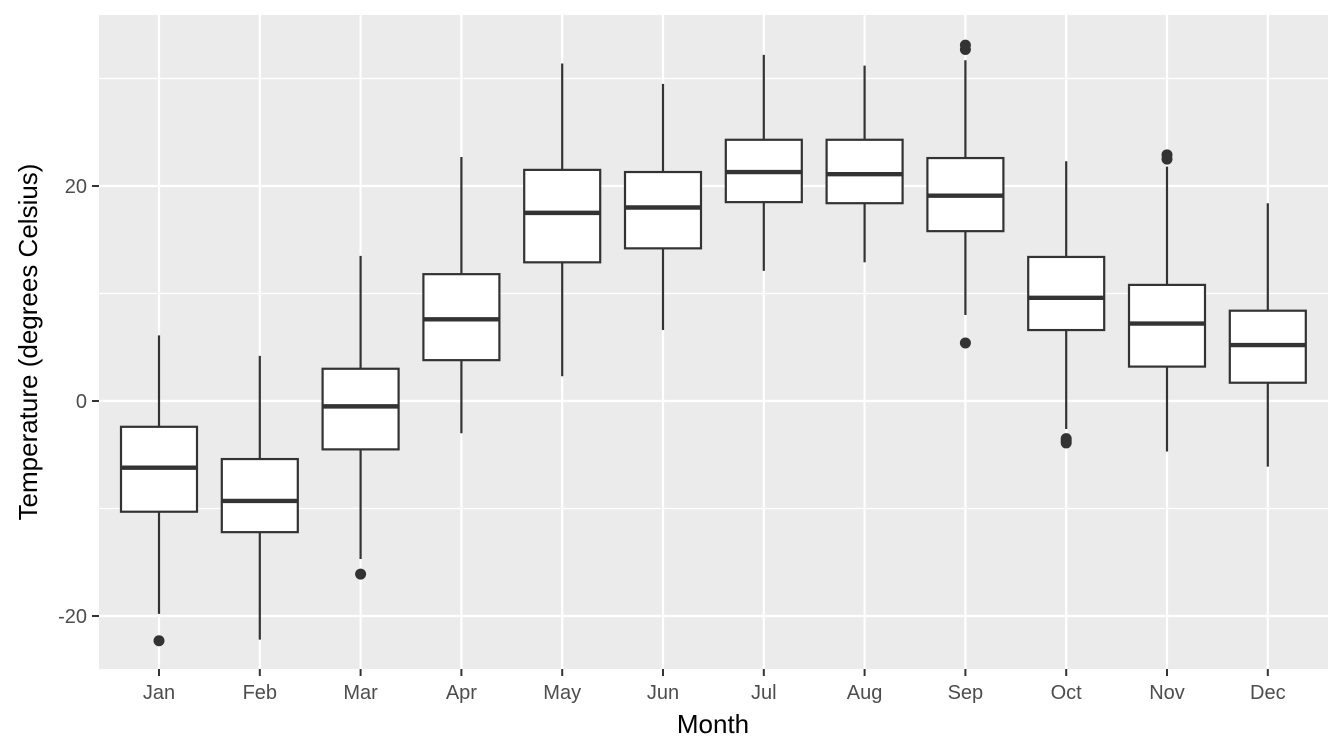 This screenshot has height=756, width=1344. I want to click on box-feb, so click(259, 497).